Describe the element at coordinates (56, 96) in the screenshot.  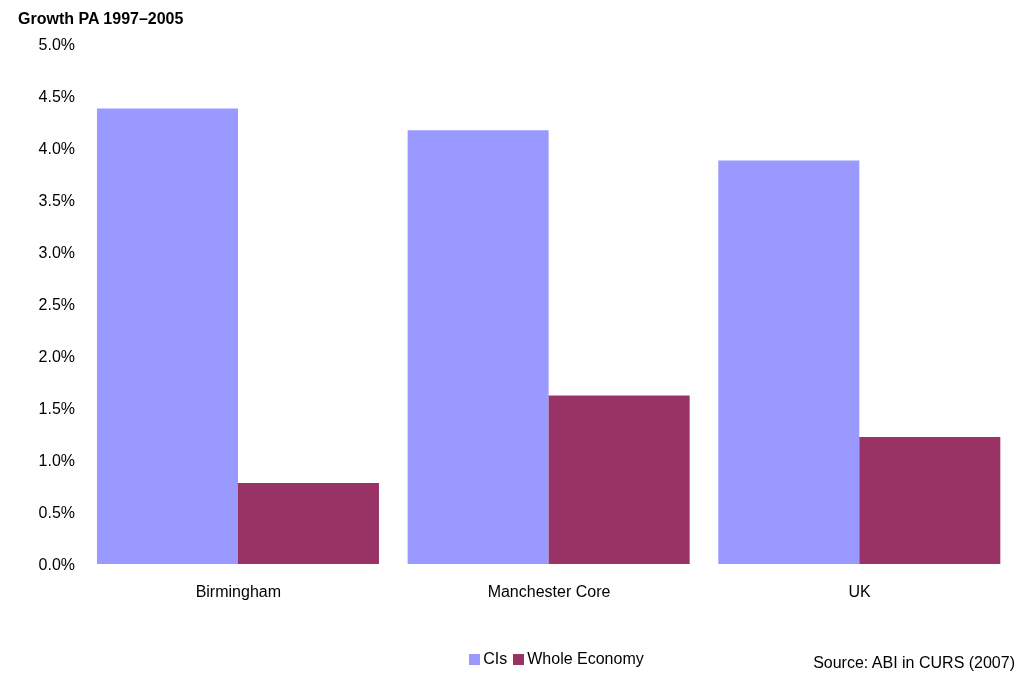
I see `y-tick-label: 4.5%` at that location.